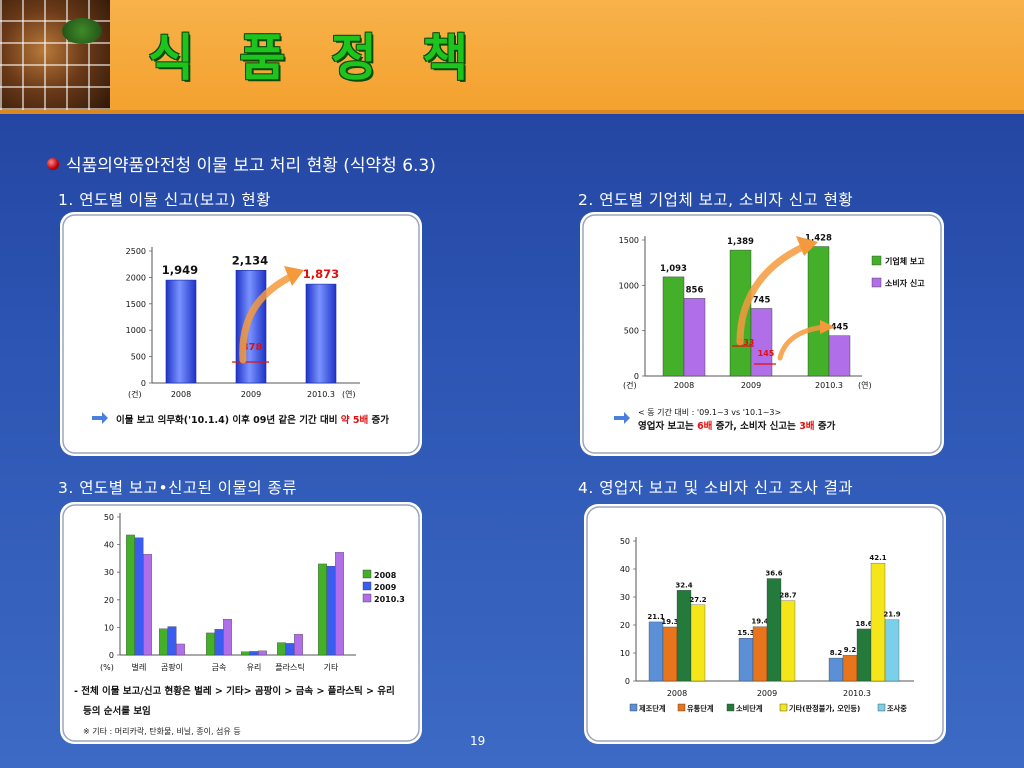 Image resolution: width=1024 pixels, height=768 pixels. Describe the element at coordinates (331, 610) in the screenshot. I see `chart-3-bar-기타-2009` at that location.